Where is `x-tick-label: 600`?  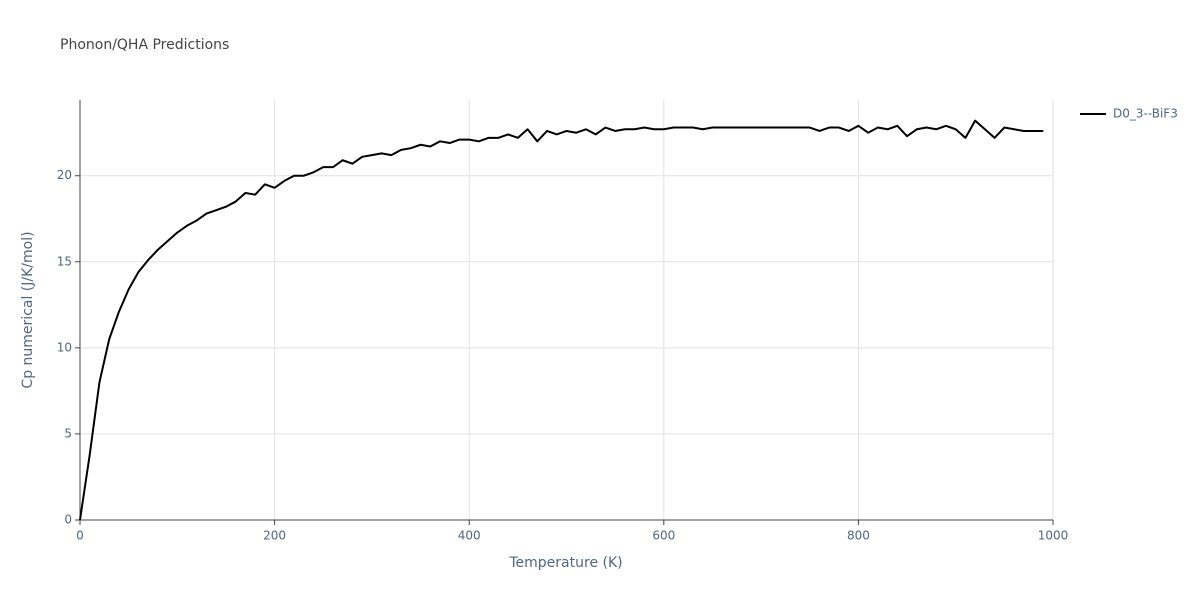 x-tick-label: 600 is located at coordinates (663, 536).